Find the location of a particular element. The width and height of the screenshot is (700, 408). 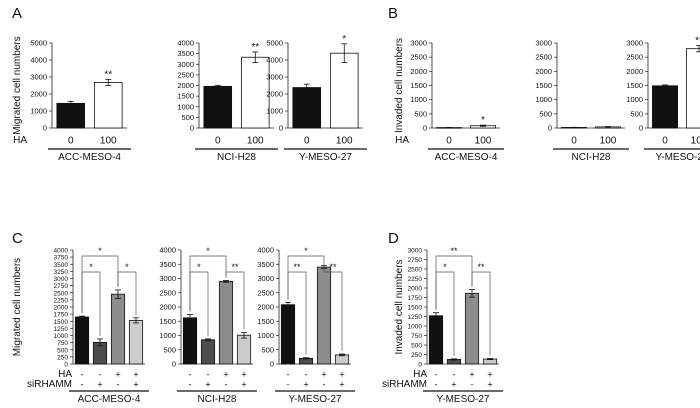

y-tick-label: 1750 is located at coordinates (61, 315).